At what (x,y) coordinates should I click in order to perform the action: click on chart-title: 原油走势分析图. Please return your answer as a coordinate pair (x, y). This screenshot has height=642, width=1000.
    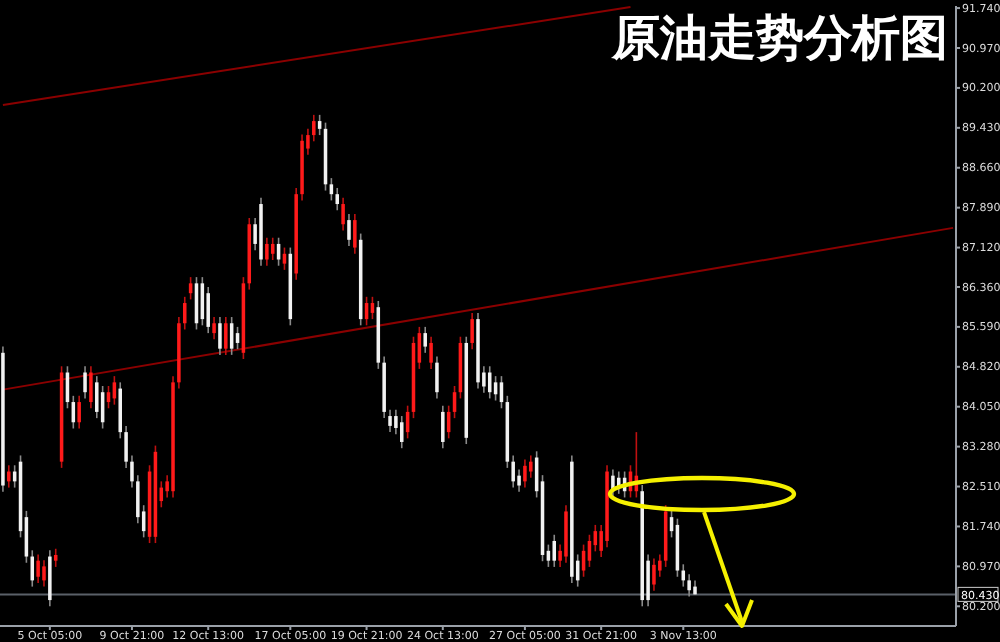
    Looking at the image, I should click on (779, 37).